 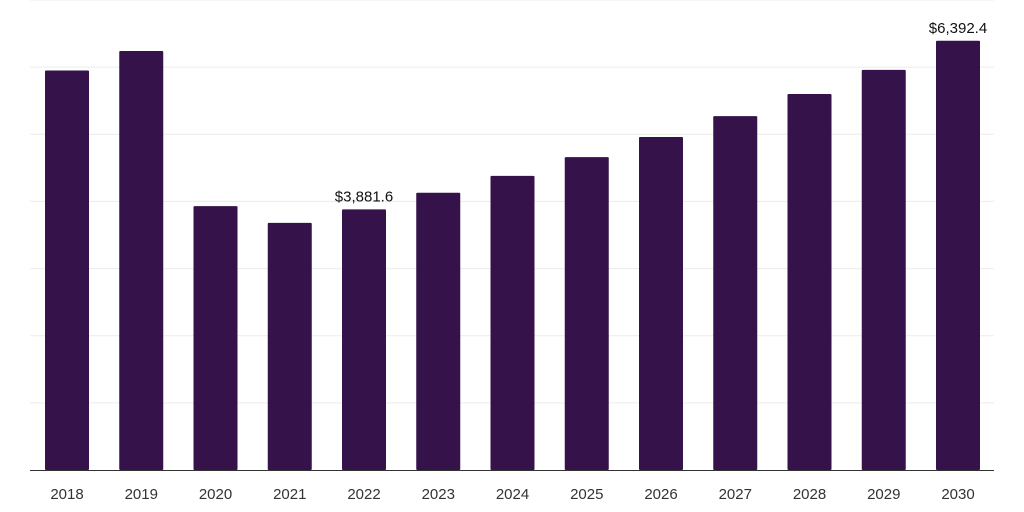 I want to click on bar-2027, so click(x=735, y=293).